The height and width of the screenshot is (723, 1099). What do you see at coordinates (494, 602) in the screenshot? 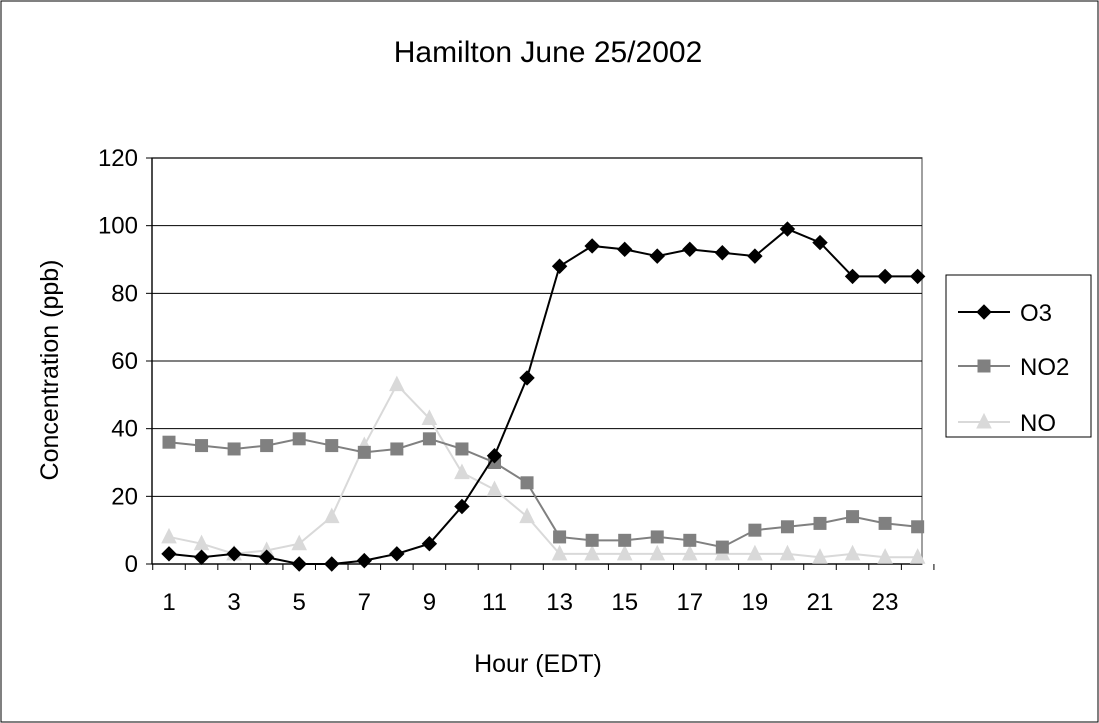
I see `x-tick-label: 11` at bounding box center [494, 602].